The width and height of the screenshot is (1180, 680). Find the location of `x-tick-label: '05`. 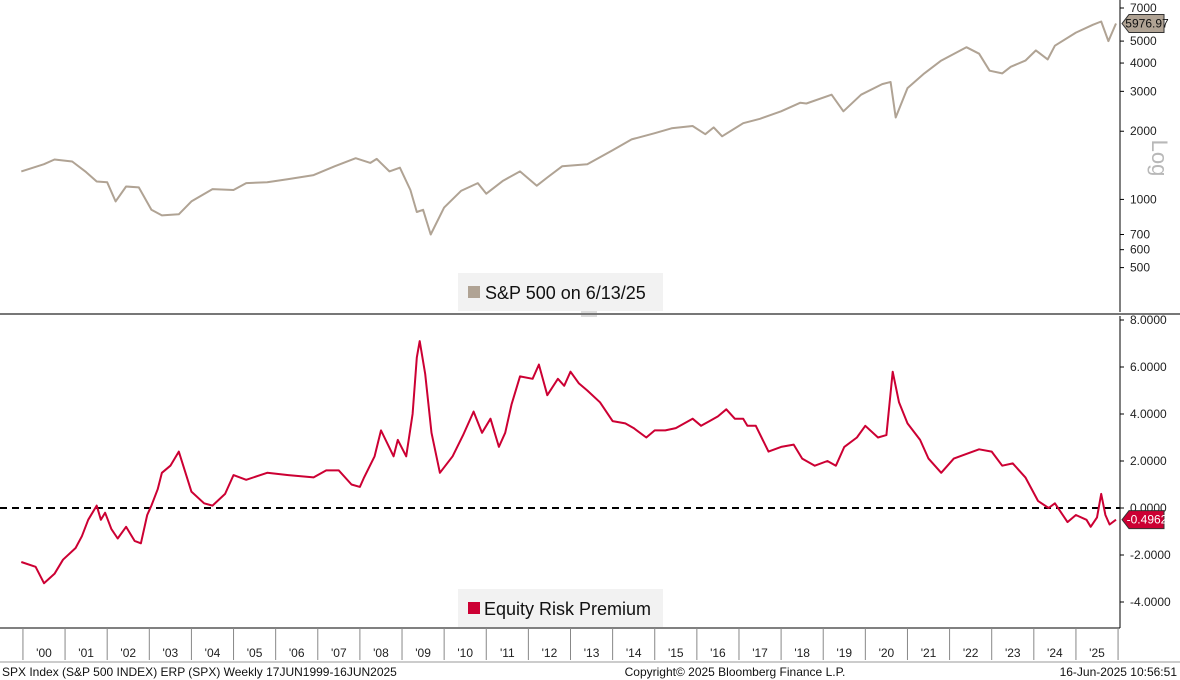

x-tick-label: '05 is located at coordinates (255, 653).